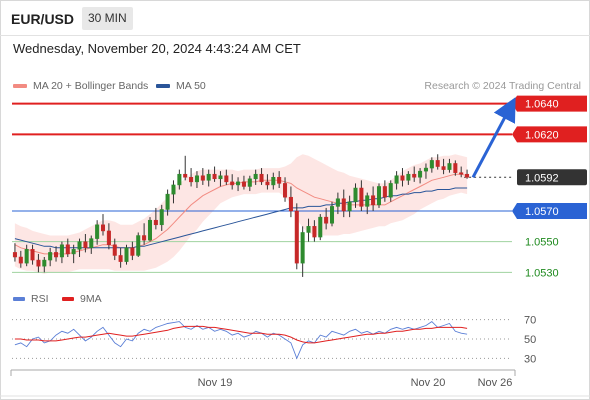  I want to click on rsi-tick-30: 30, so click(530, 359).